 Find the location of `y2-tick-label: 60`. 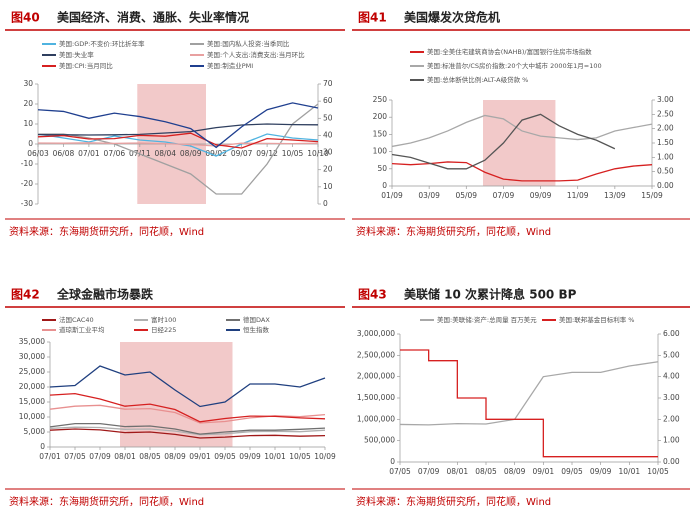

y2-tick-label: 60 is located at coordinates (328, 100).